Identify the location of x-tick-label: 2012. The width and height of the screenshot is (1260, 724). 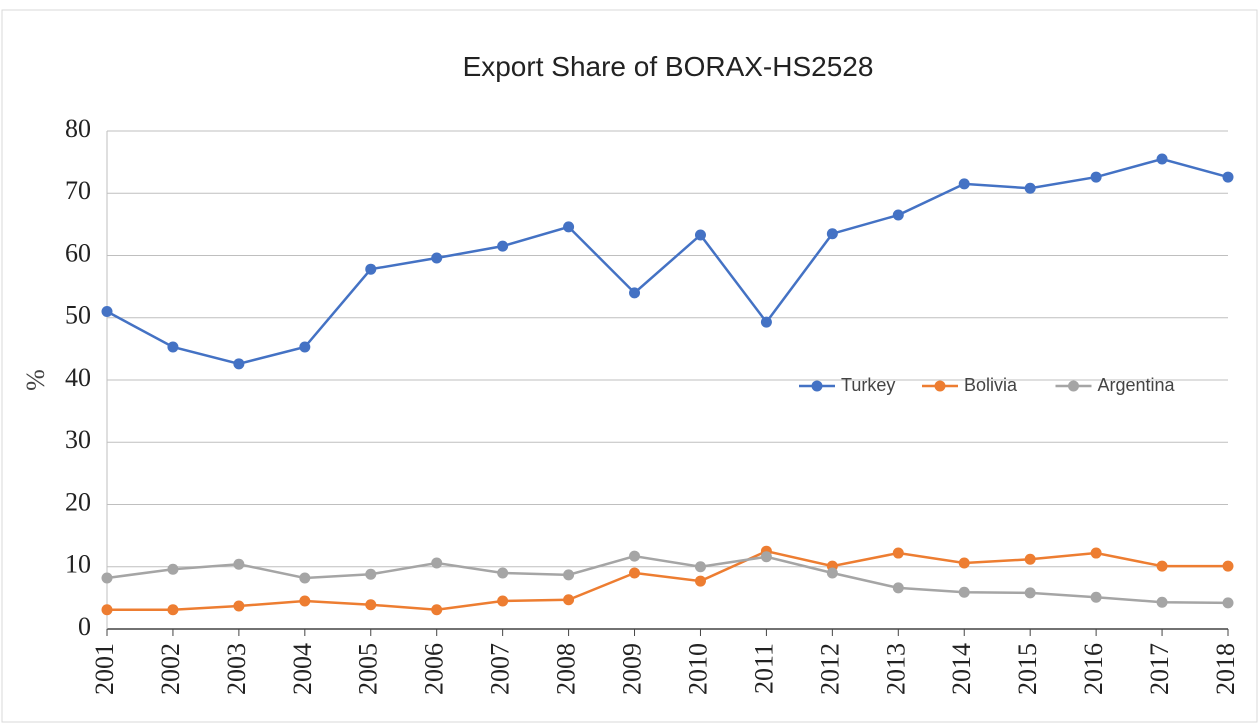
(829, 669).